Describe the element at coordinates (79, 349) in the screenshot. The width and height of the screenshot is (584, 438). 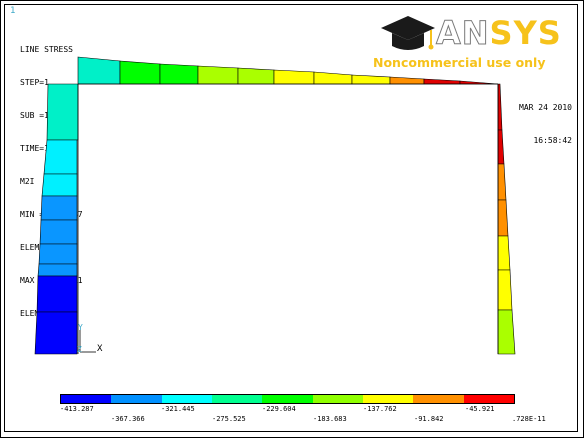
I see `triad-z-label: Z` at that location.